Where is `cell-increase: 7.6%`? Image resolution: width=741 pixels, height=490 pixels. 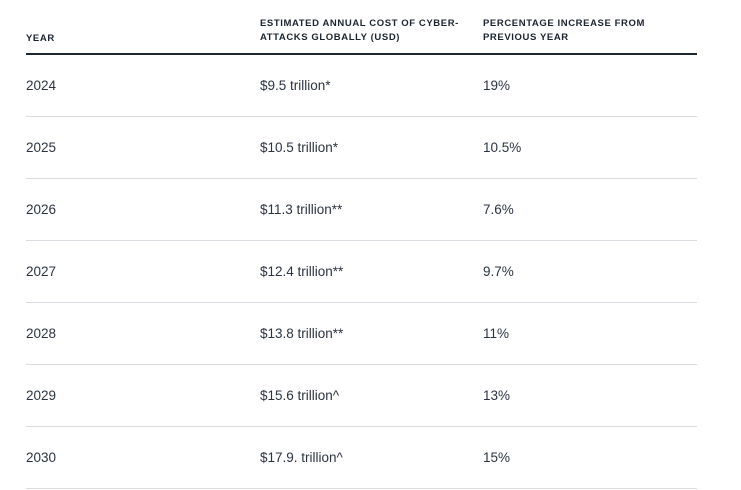 cell-increase: 7.6% is located at coordinates (498, 209).